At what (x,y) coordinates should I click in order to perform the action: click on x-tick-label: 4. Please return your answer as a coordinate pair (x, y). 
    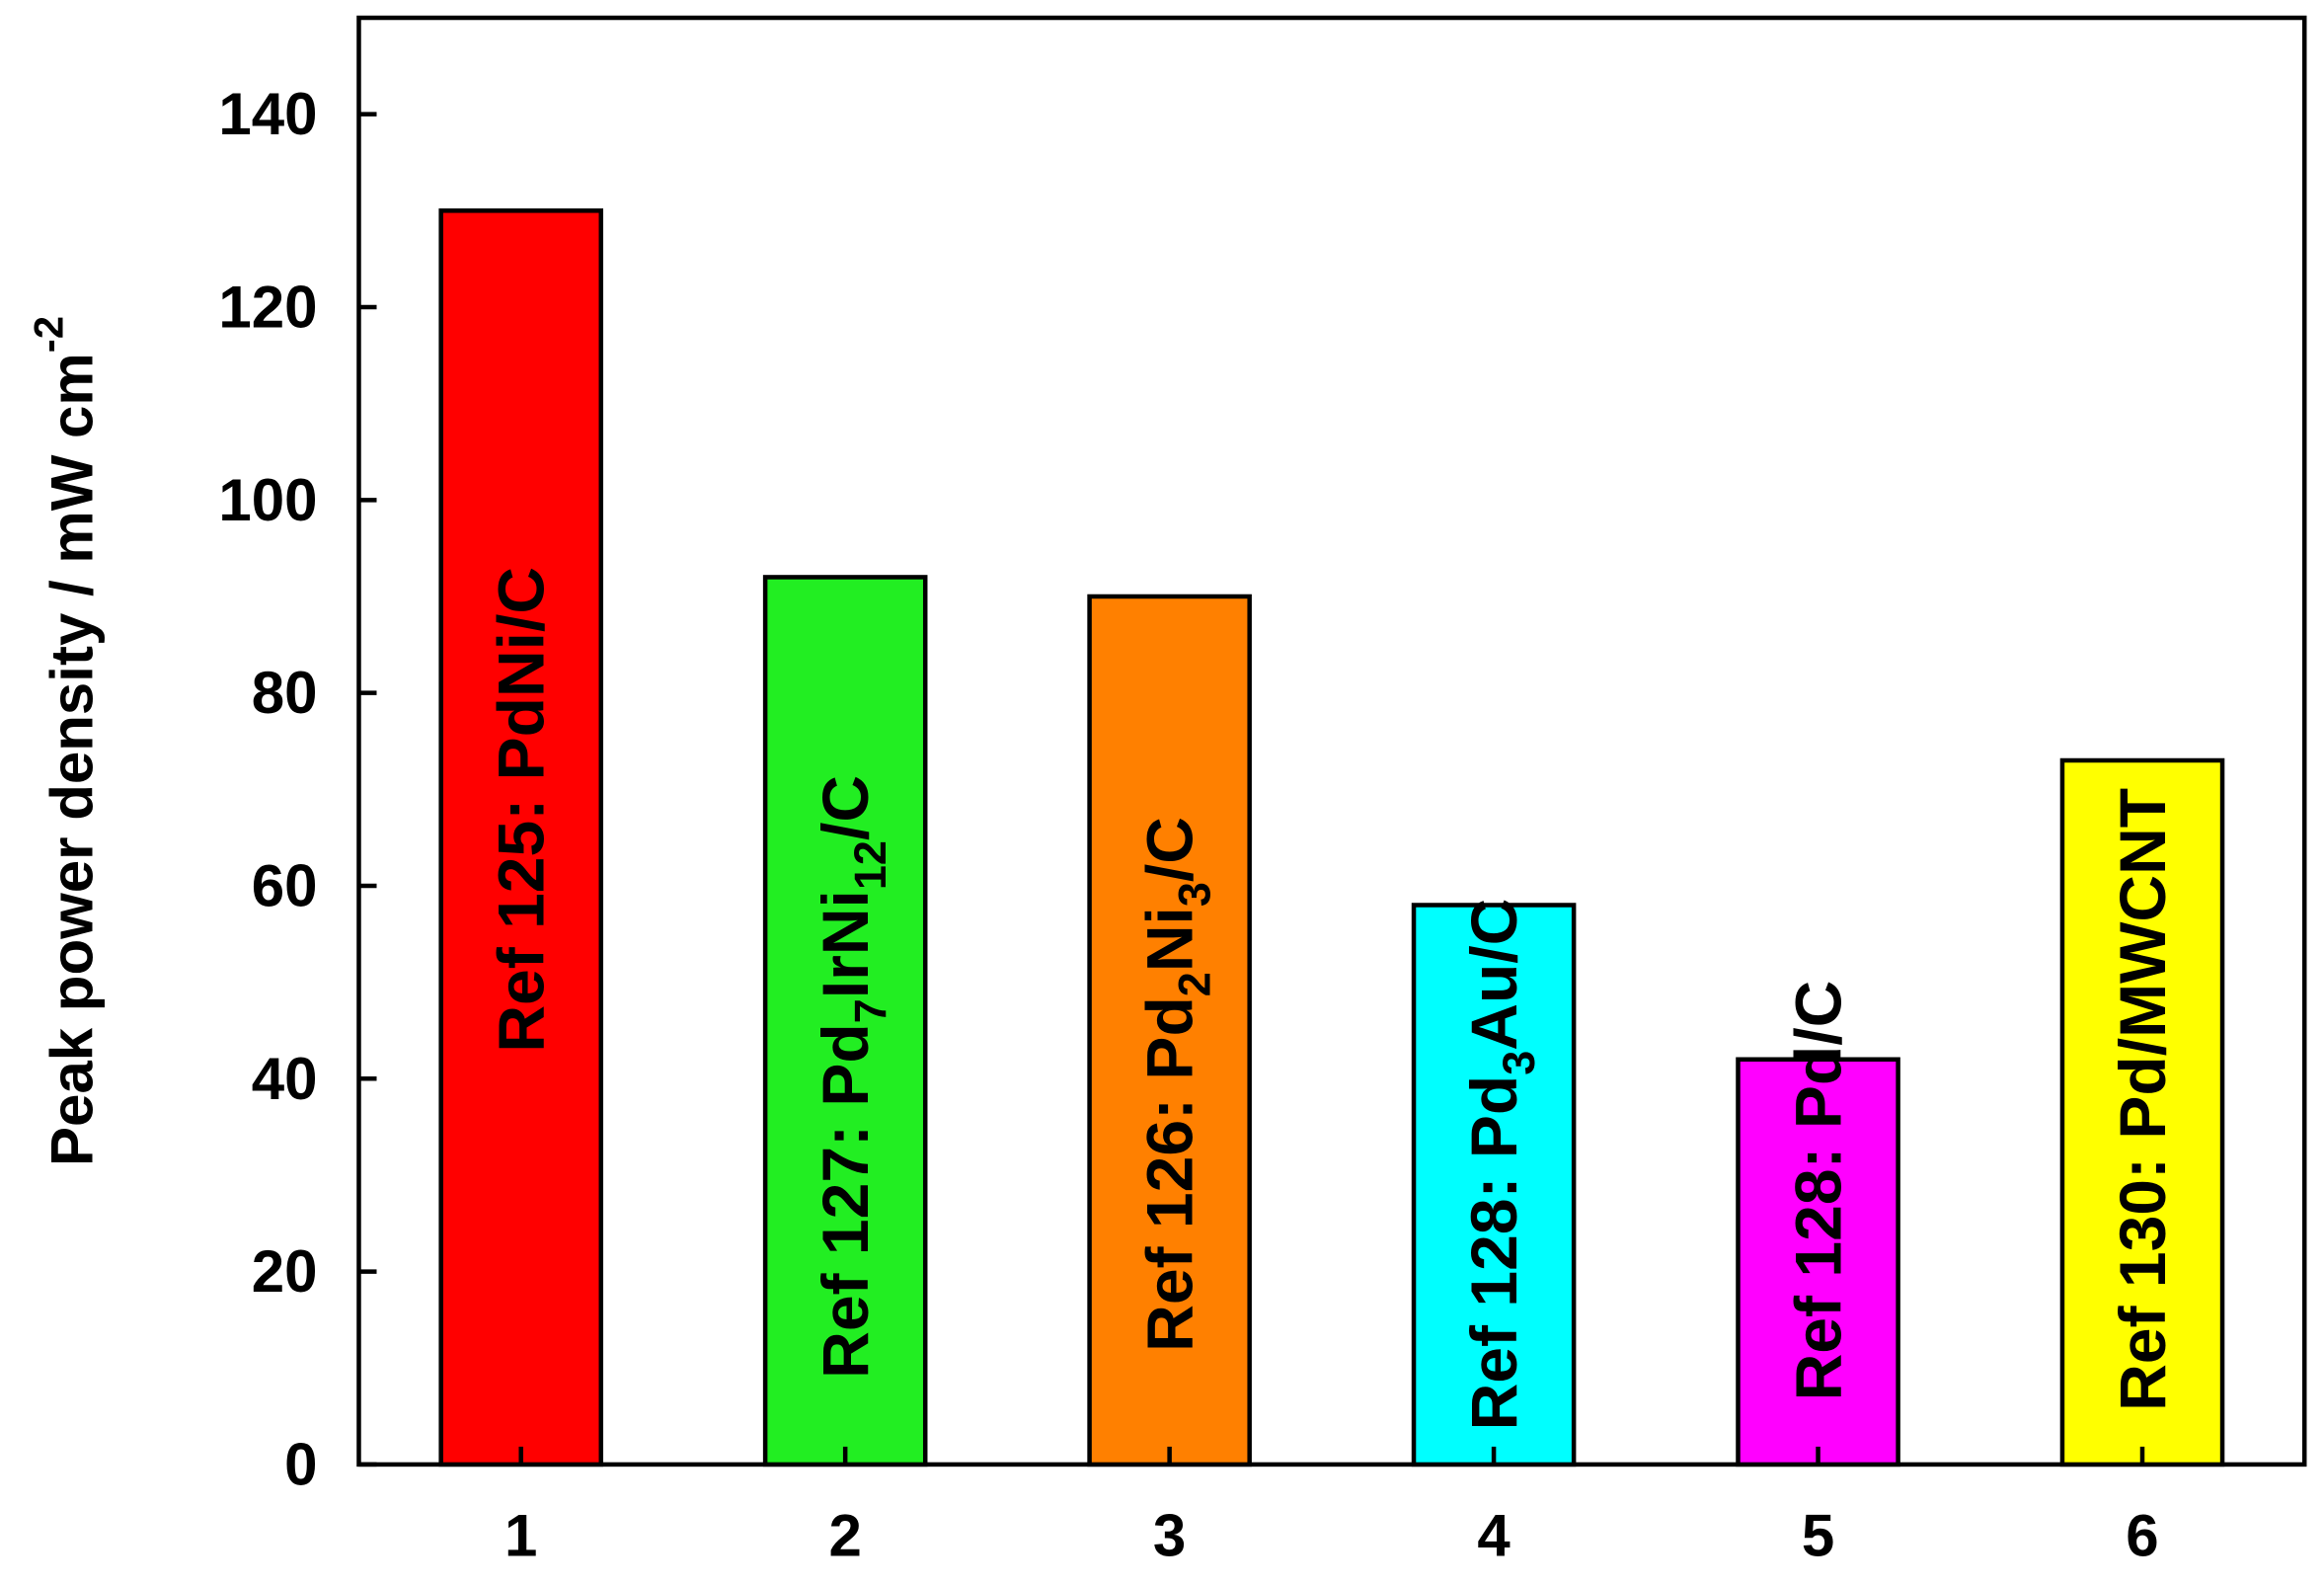
    Looking at the image, I should click on (1494, 1535).